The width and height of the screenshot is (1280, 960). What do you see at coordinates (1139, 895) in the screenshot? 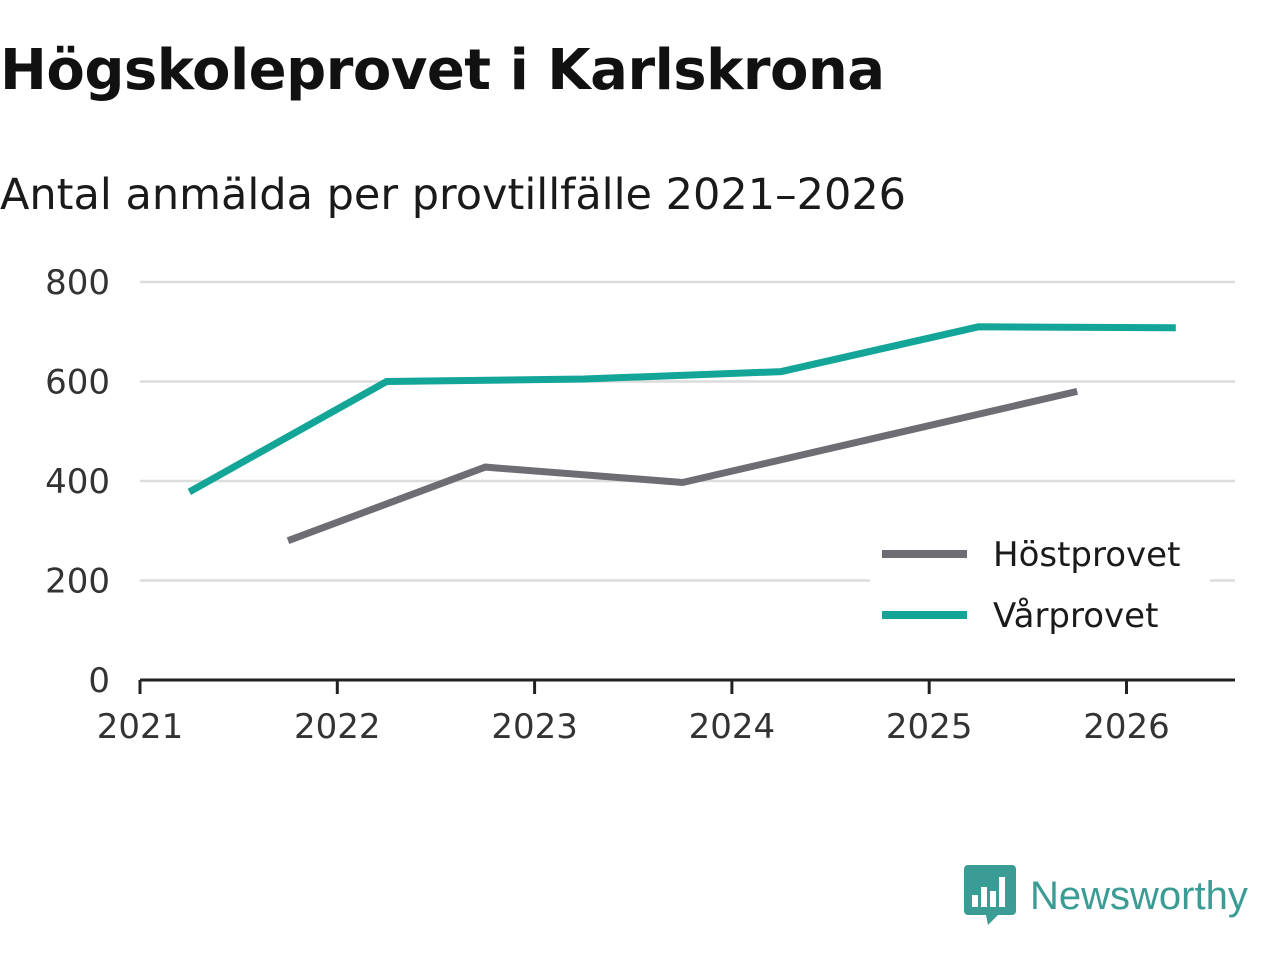
I see `brand-name: Newsworthy` at bounding box center [1139, 895].